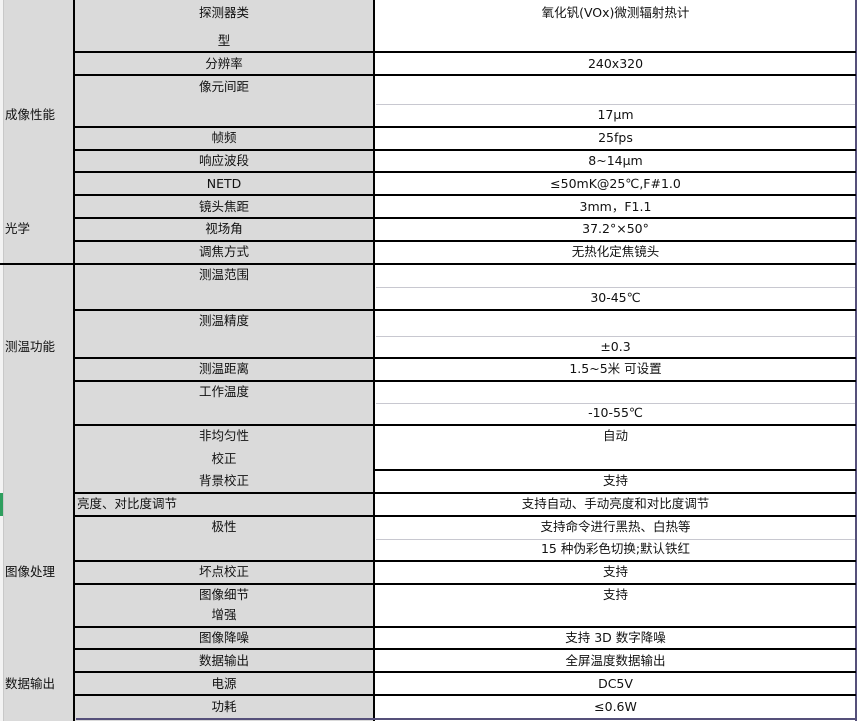 The height and width of the screenshot is (721, 860). Describe the element at coordinates (18, 228) in the screenshot. I see `category-optics: 光学` at that location.